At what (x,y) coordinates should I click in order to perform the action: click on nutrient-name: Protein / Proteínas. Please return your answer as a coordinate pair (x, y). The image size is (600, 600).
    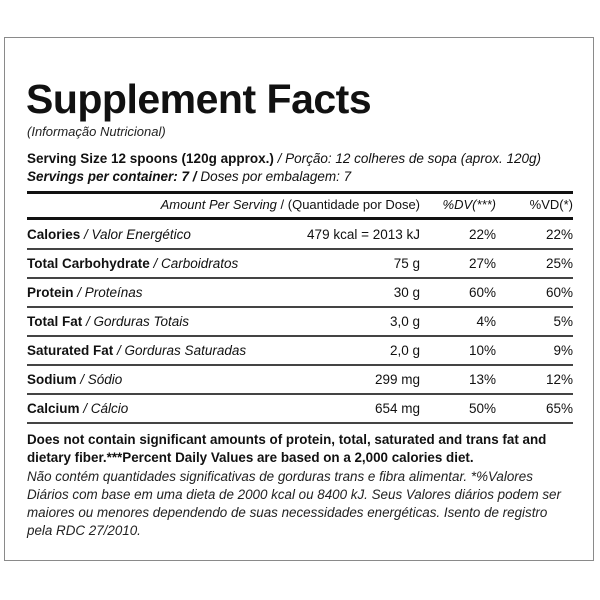
    Looking at the image, I should click on (85, 292).